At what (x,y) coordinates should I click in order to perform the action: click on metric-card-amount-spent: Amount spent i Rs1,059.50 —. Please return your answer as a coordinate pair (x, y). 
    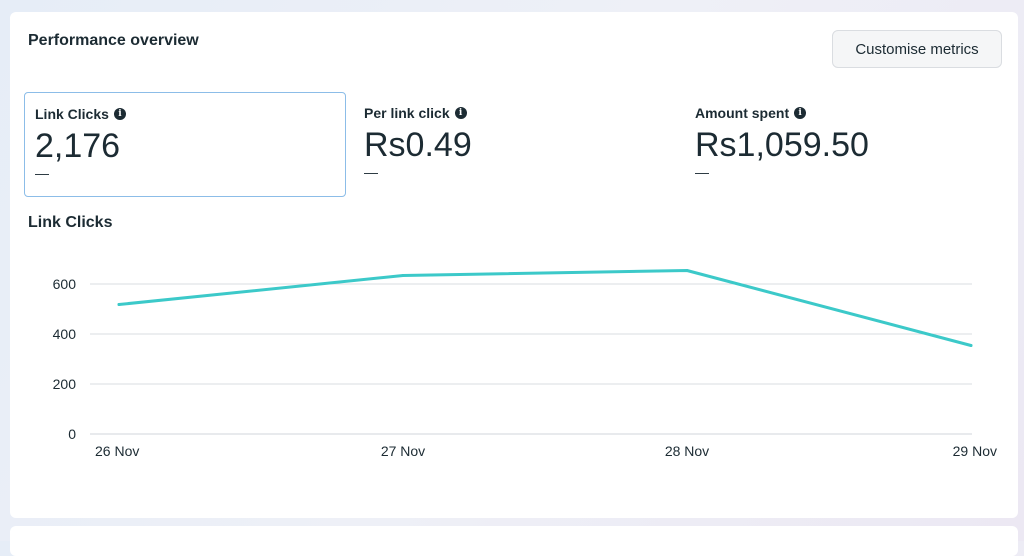
    Looking at the image, I should click on (846, 144).